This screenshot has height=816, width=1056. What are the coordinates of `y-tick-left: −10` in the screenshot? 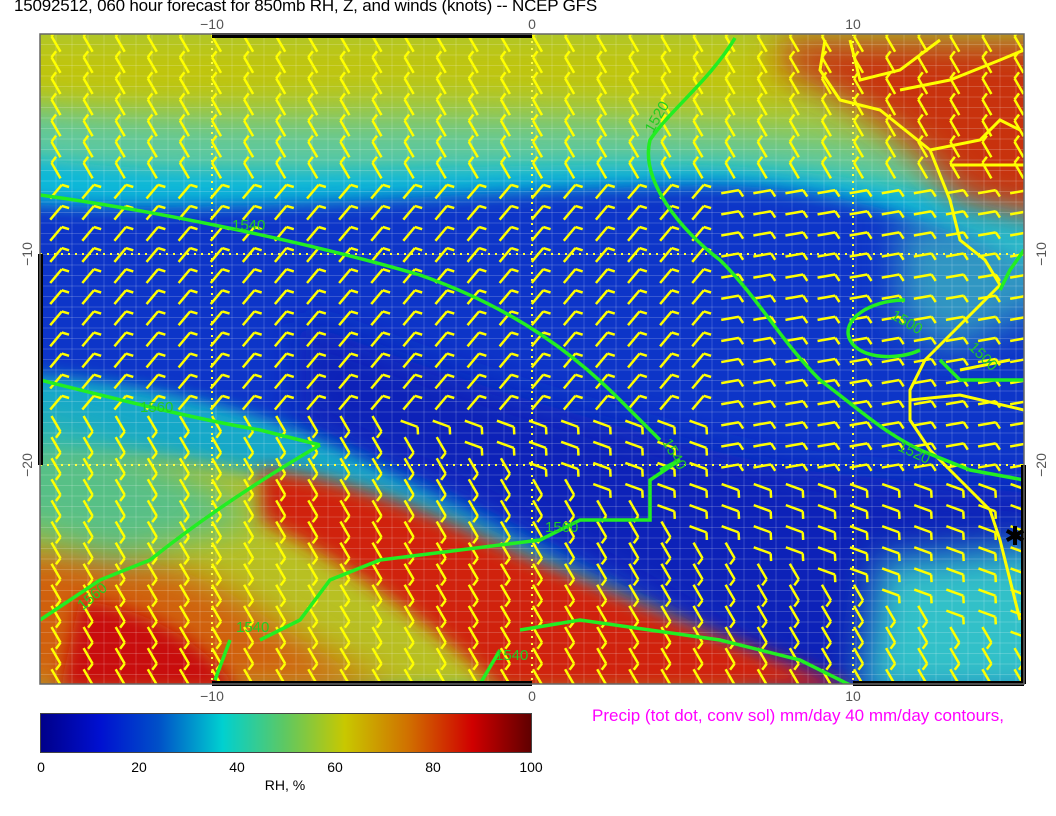 It's located at (27, 254).